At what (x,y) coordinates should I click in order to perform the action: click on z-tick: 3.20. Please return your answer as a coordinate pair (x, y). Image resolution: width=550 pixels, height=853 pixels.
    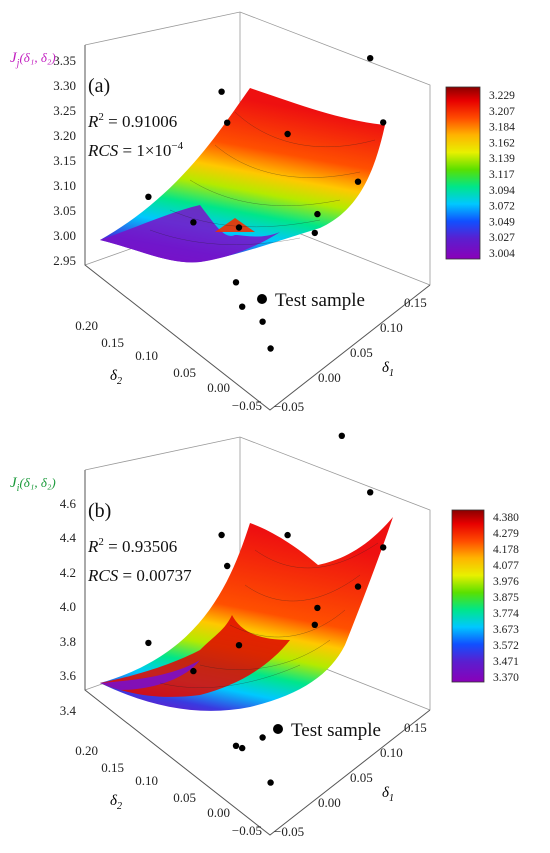
    Looking at the image, I should click on (64, 135).